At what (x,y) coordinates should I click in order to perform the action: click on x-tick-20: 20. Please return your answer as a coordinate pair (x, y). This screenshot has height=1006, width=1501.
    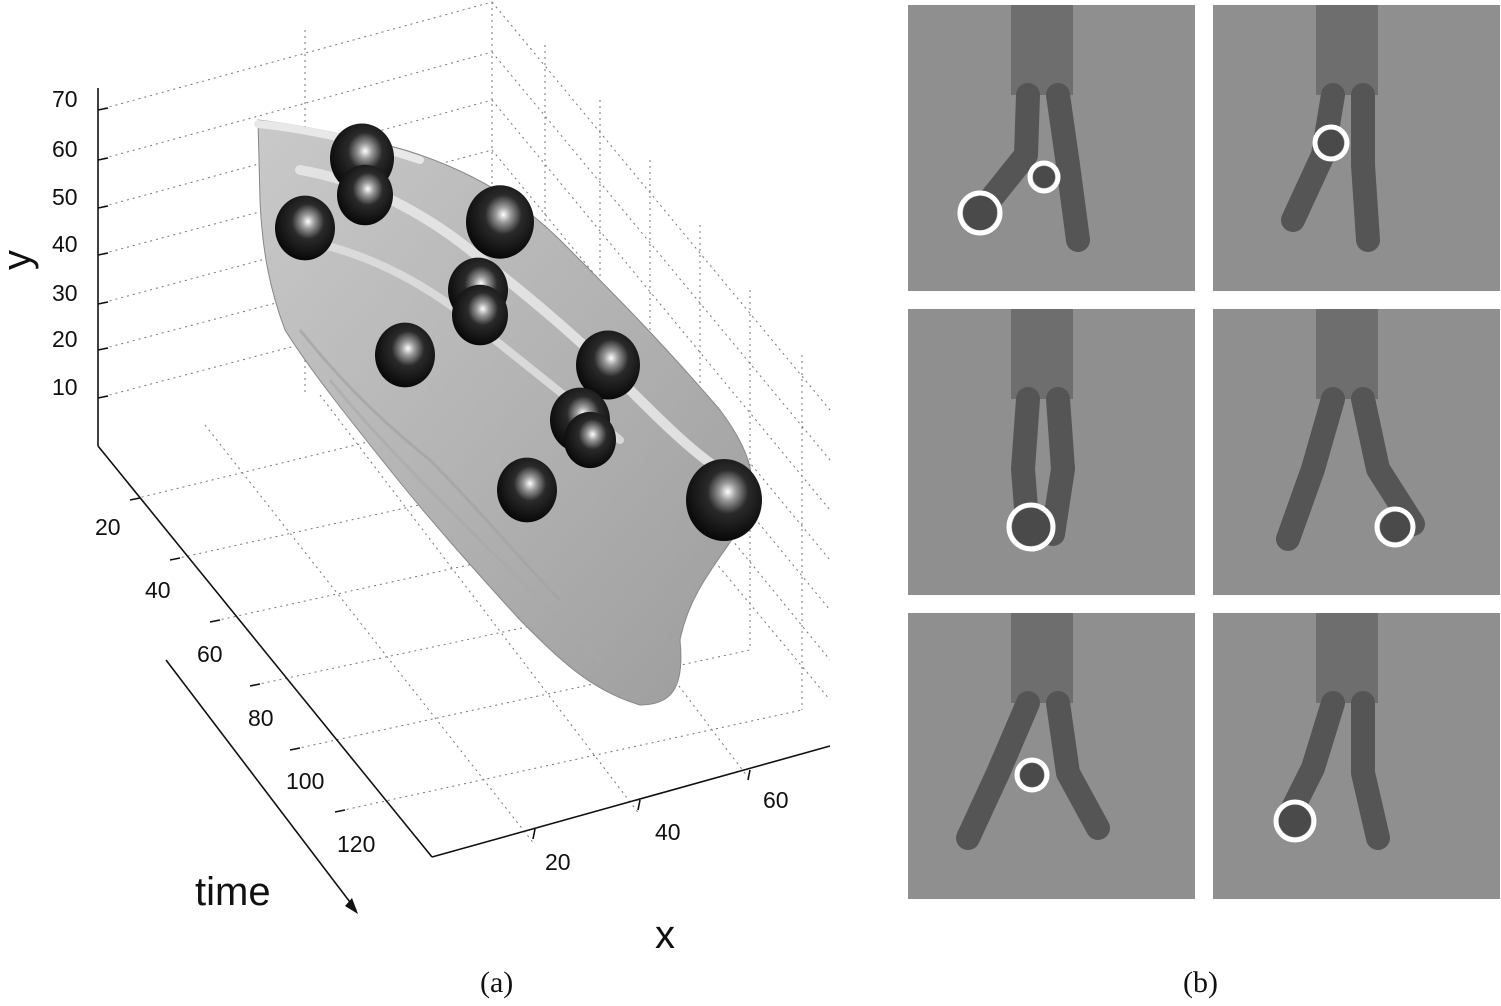
    Looking at the image, I should click on (558, 862).